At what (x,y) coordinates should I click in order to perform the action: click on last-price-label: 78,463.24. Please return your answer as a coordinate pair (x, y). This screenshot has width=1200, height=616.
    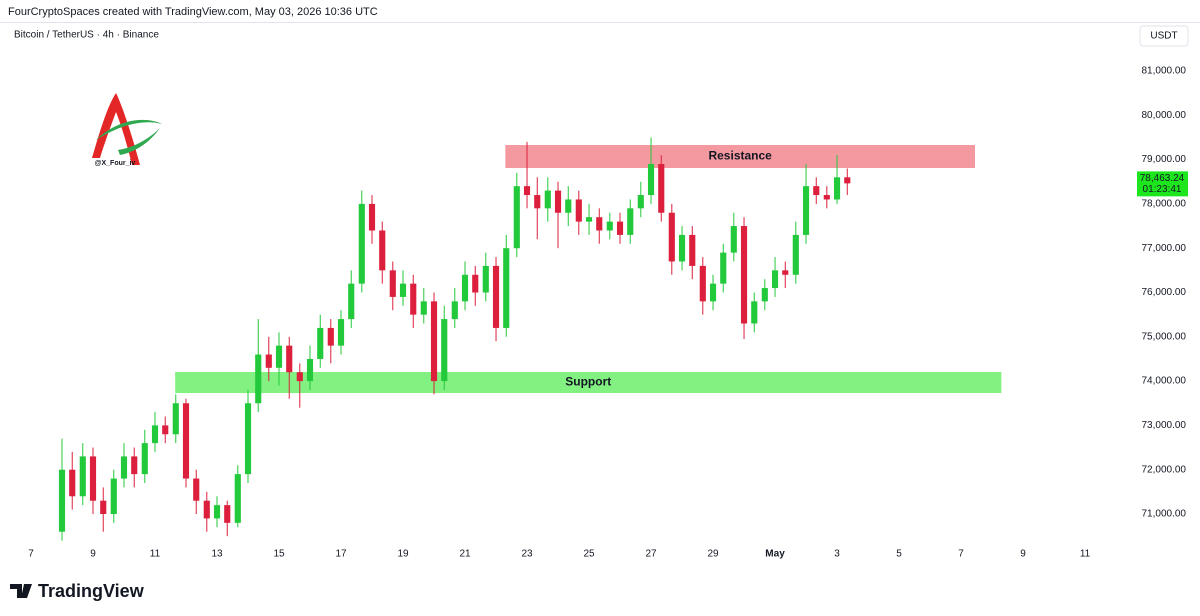
    Looking at the image, I should click on (1162, 178).